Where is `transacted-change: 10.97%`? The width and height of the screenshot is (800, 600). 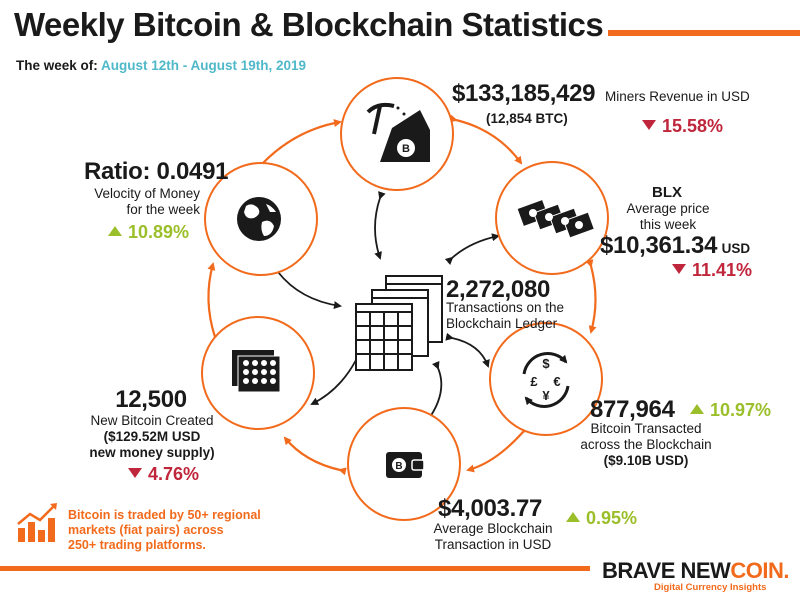 transacted-change: 10.97% is located at coordinates (730, 410).